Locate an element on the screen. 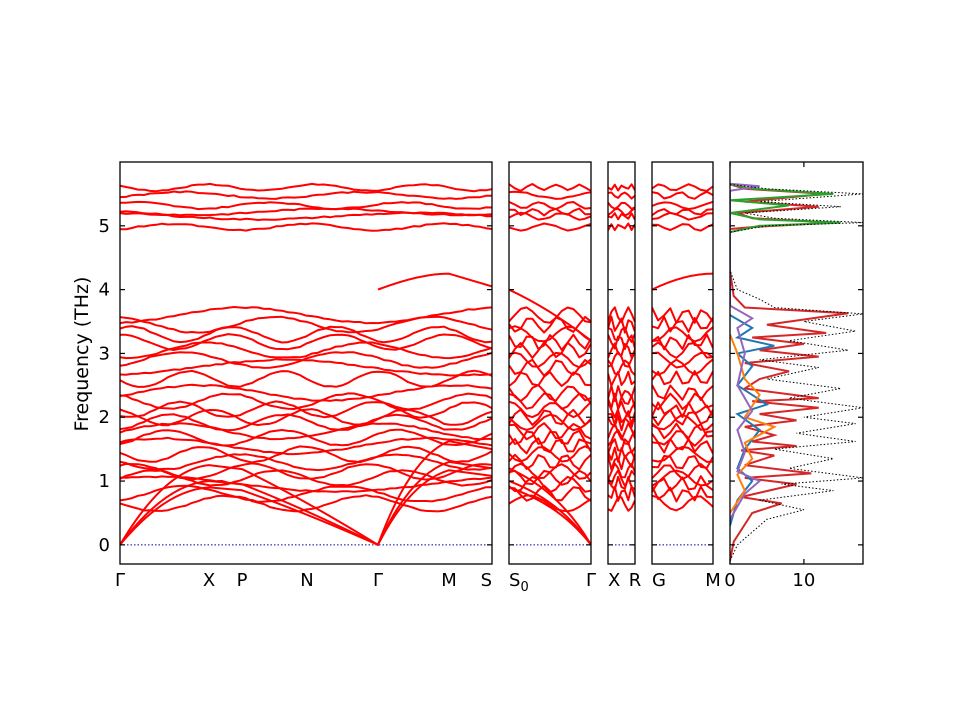 The width and height of the screenshot is (960, 720). x-tick-label: X is located at coordinates (209, 580).